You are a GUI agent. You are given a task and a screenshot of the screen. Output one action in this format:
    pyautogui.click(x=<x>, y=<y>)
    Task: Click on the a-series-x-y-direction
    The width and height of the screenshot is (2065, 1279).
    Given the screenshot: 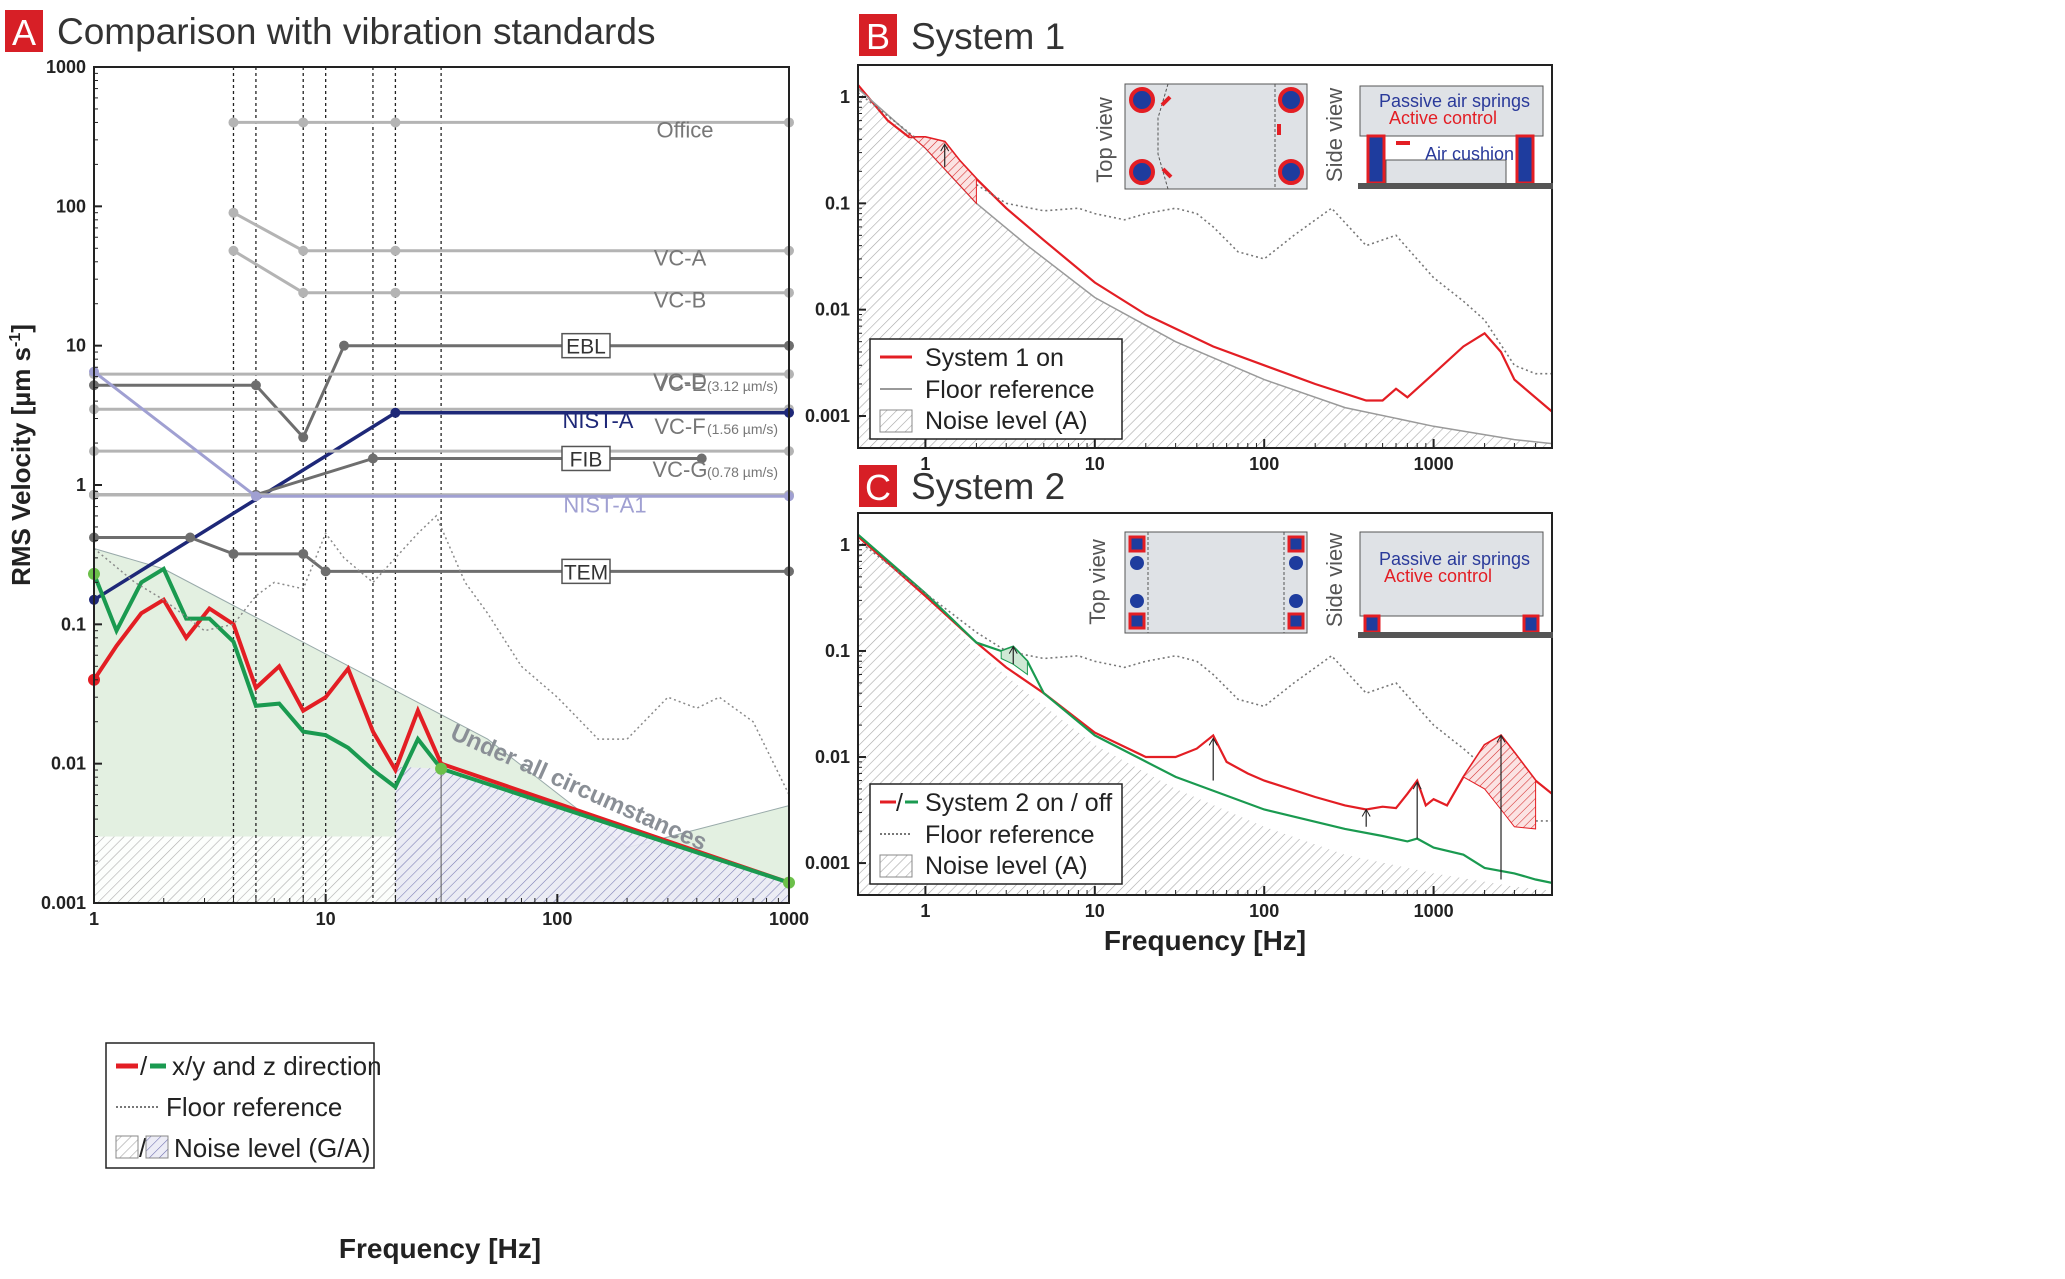 What is the action you would take?
    pyautogui.click(x=441, y=741)
    